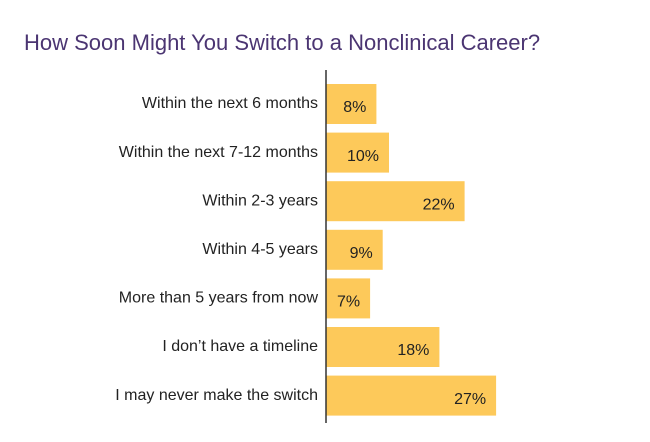 This screenshot has width=650, height=442. I want to click on category-label: Within 2-3 years, so click(260, 200).